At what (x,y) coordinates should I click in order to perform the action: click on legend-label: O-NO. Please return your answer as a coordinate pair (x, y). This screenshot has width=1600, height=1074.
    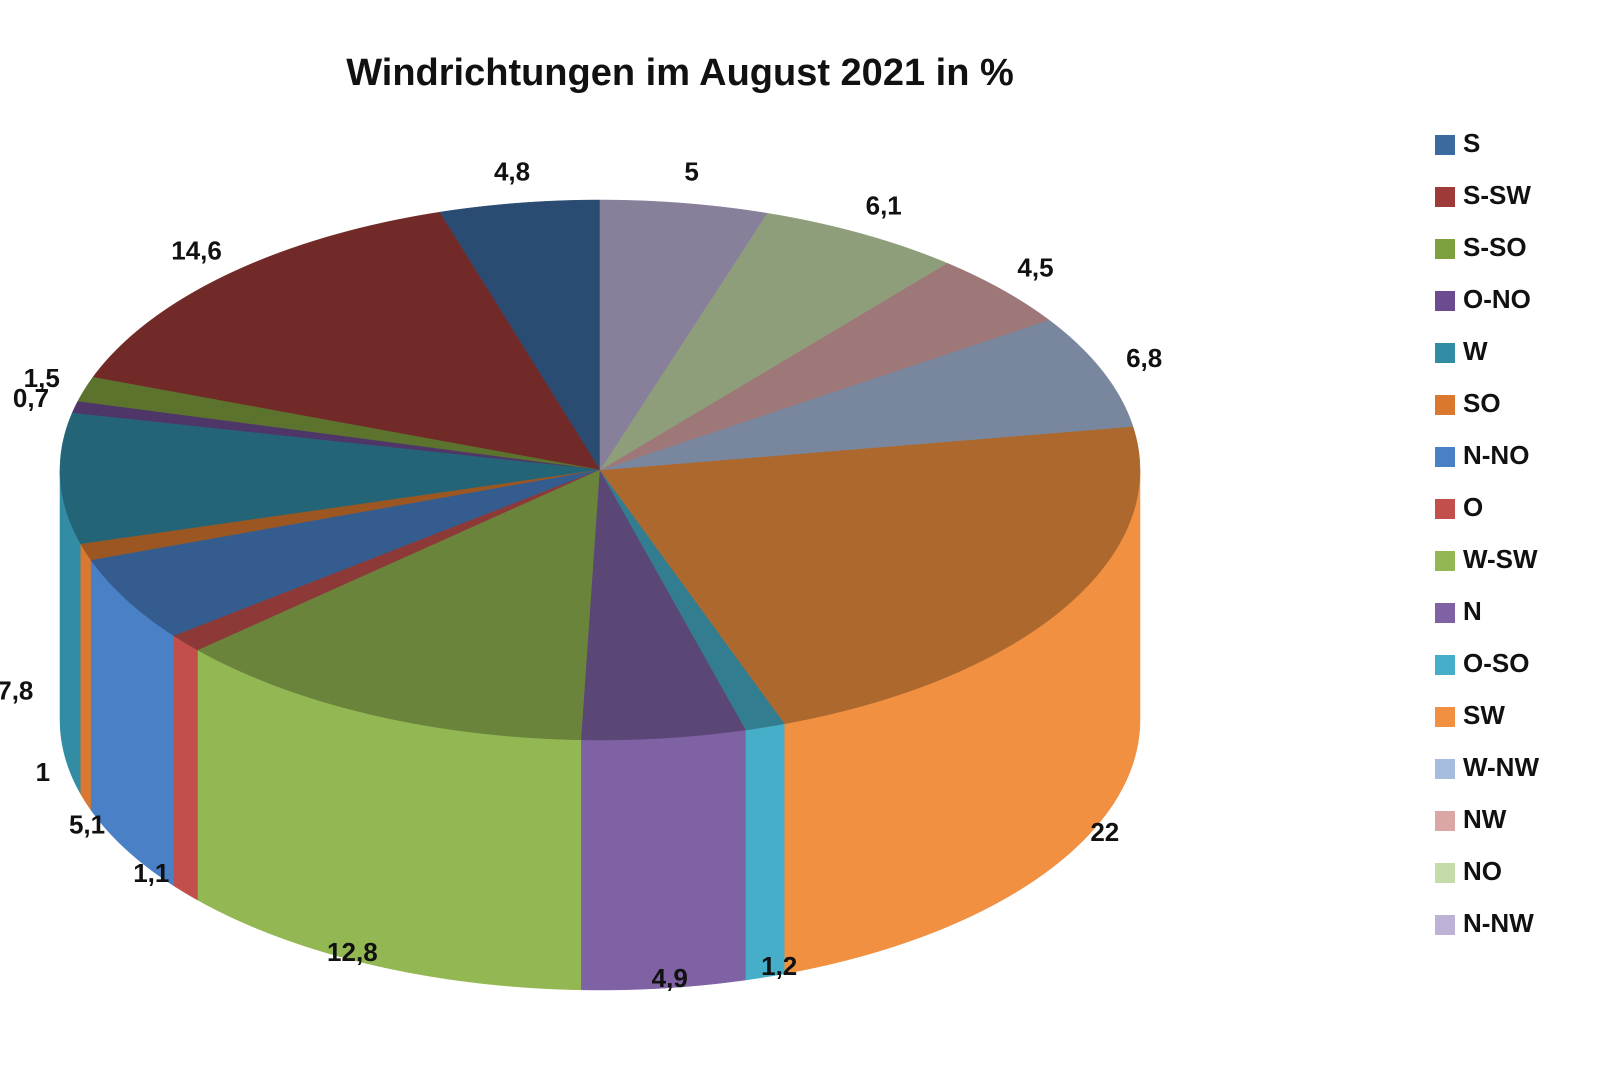
    Looking at the image, I should click on (1497, 299).